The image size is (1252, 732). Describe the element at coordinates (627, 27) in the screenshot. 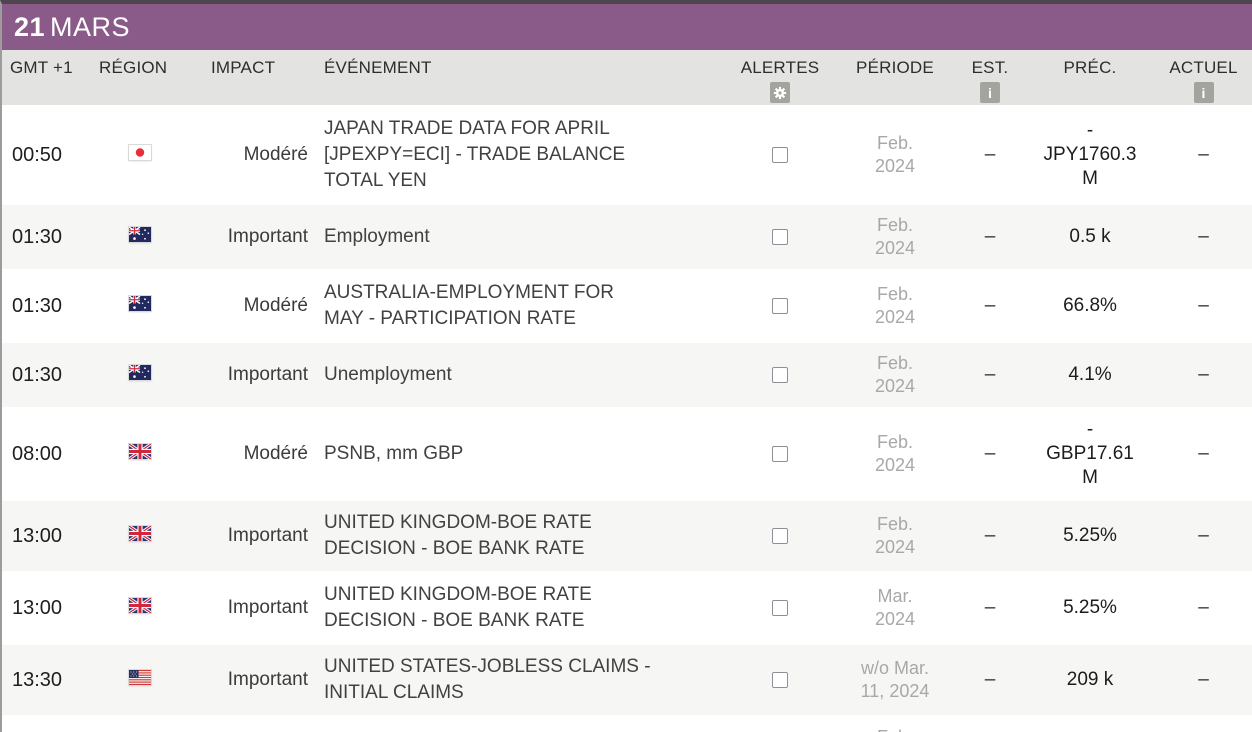

I see `day-banner: 21 MARS` at that location.